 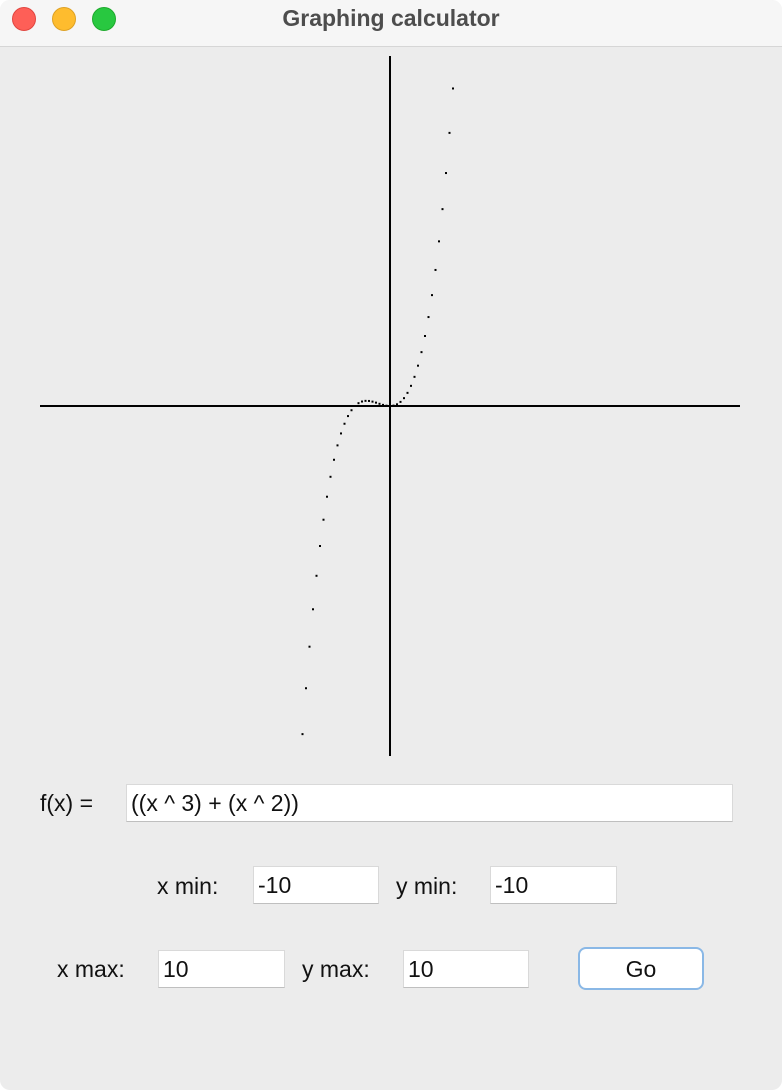 What do you see at coordinates (641, 968) in the screenshot?
I see `go-button: Go` at bounding box center [641, 968].